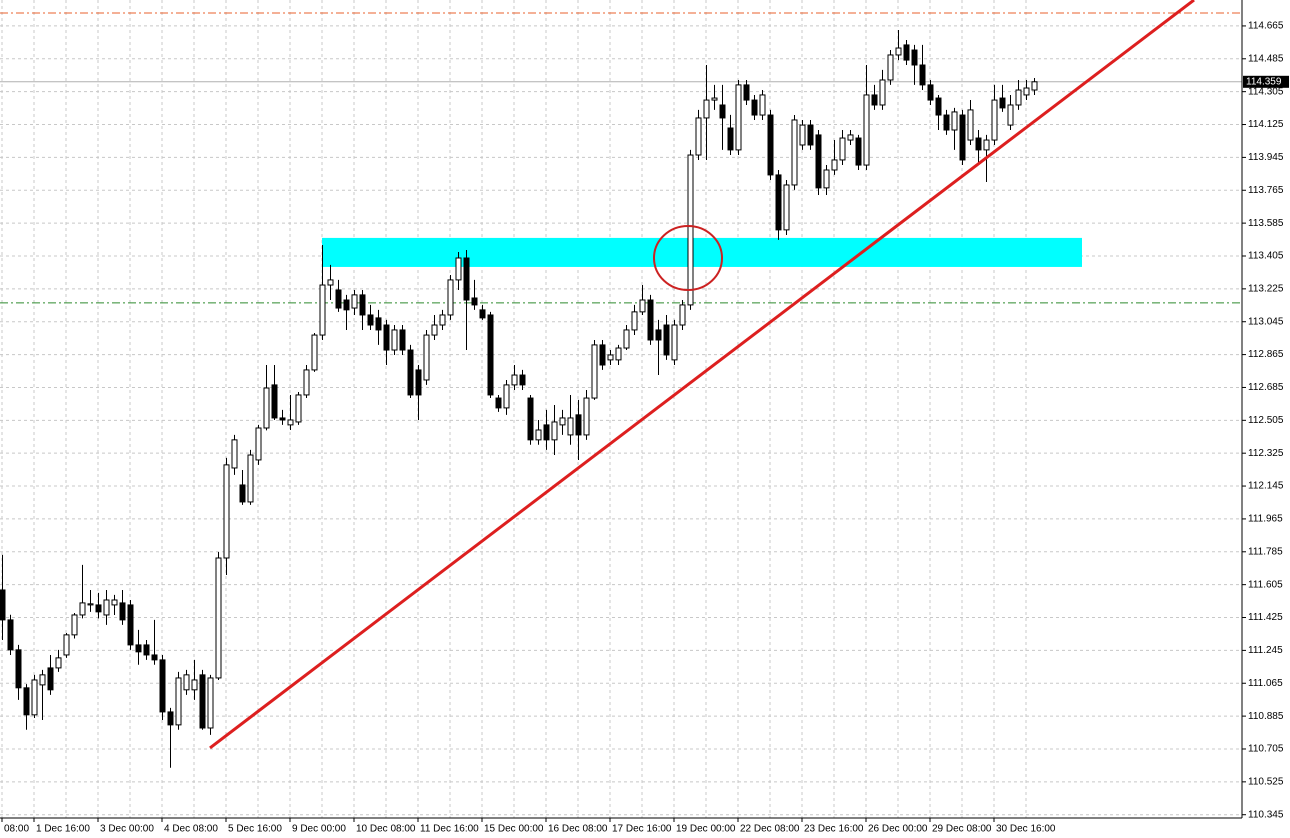  I want to click on y-tick-label: 112.145, so click(1266, 486).